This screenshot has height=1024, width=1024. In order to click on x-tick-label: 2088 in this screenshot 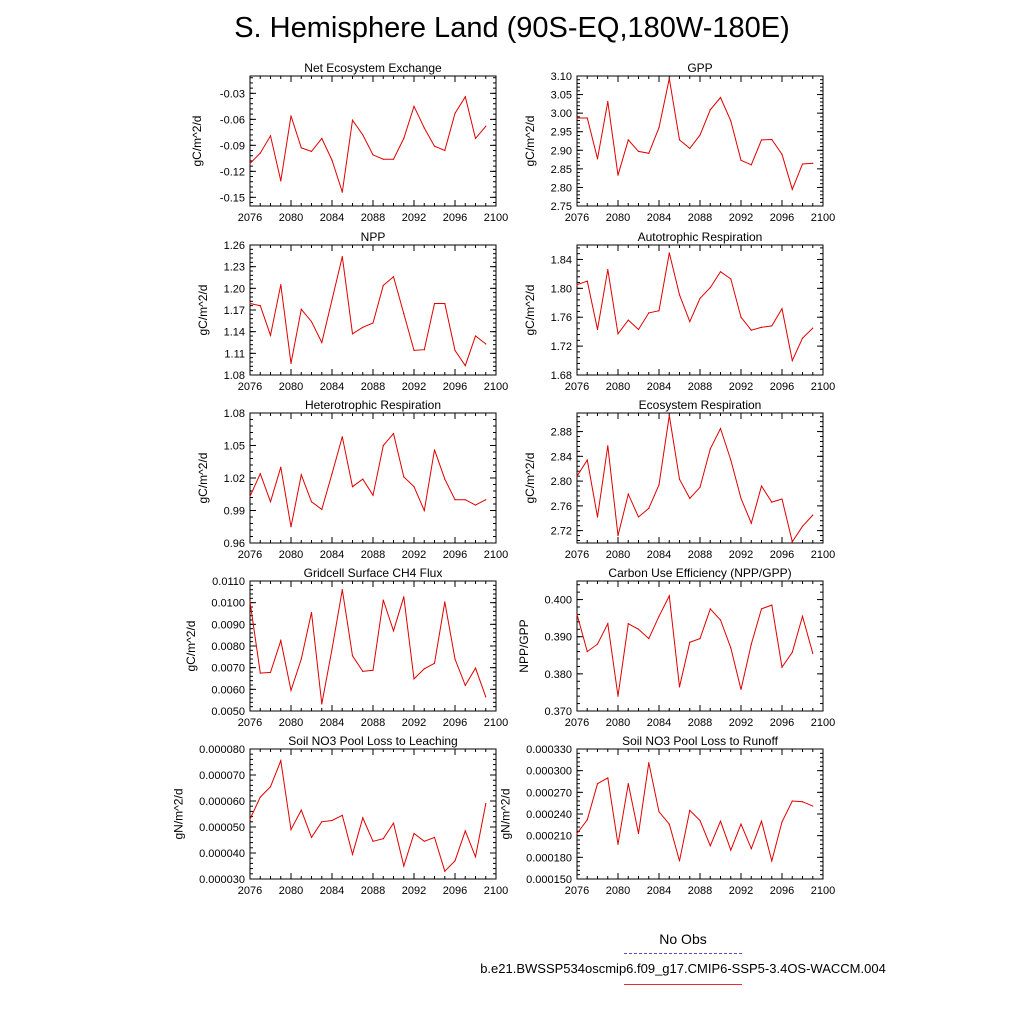, I will do `click(373, 555)`.